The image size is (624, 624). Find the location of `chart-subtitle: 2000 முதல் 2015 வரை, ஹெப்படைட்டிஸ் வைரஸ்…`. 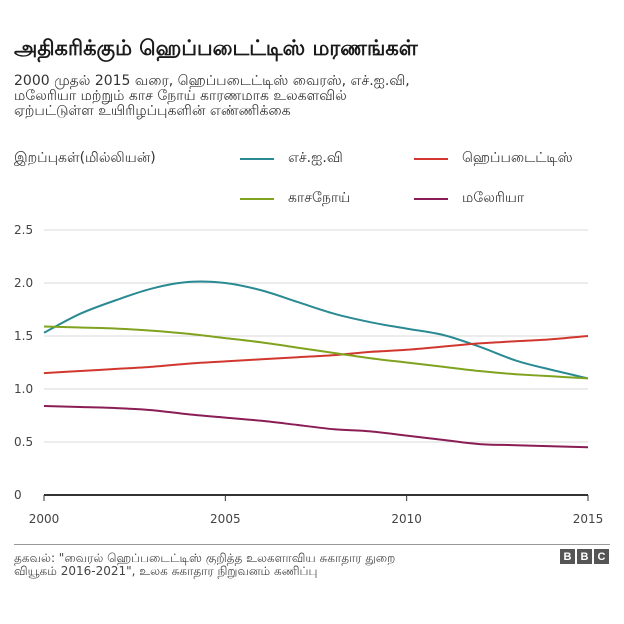

chart-subtitle: 2000 முதல் 2015 வரை, ஹெப்படைட்டிஸ் வைரஸ்… is located at coordinates (294, 96).